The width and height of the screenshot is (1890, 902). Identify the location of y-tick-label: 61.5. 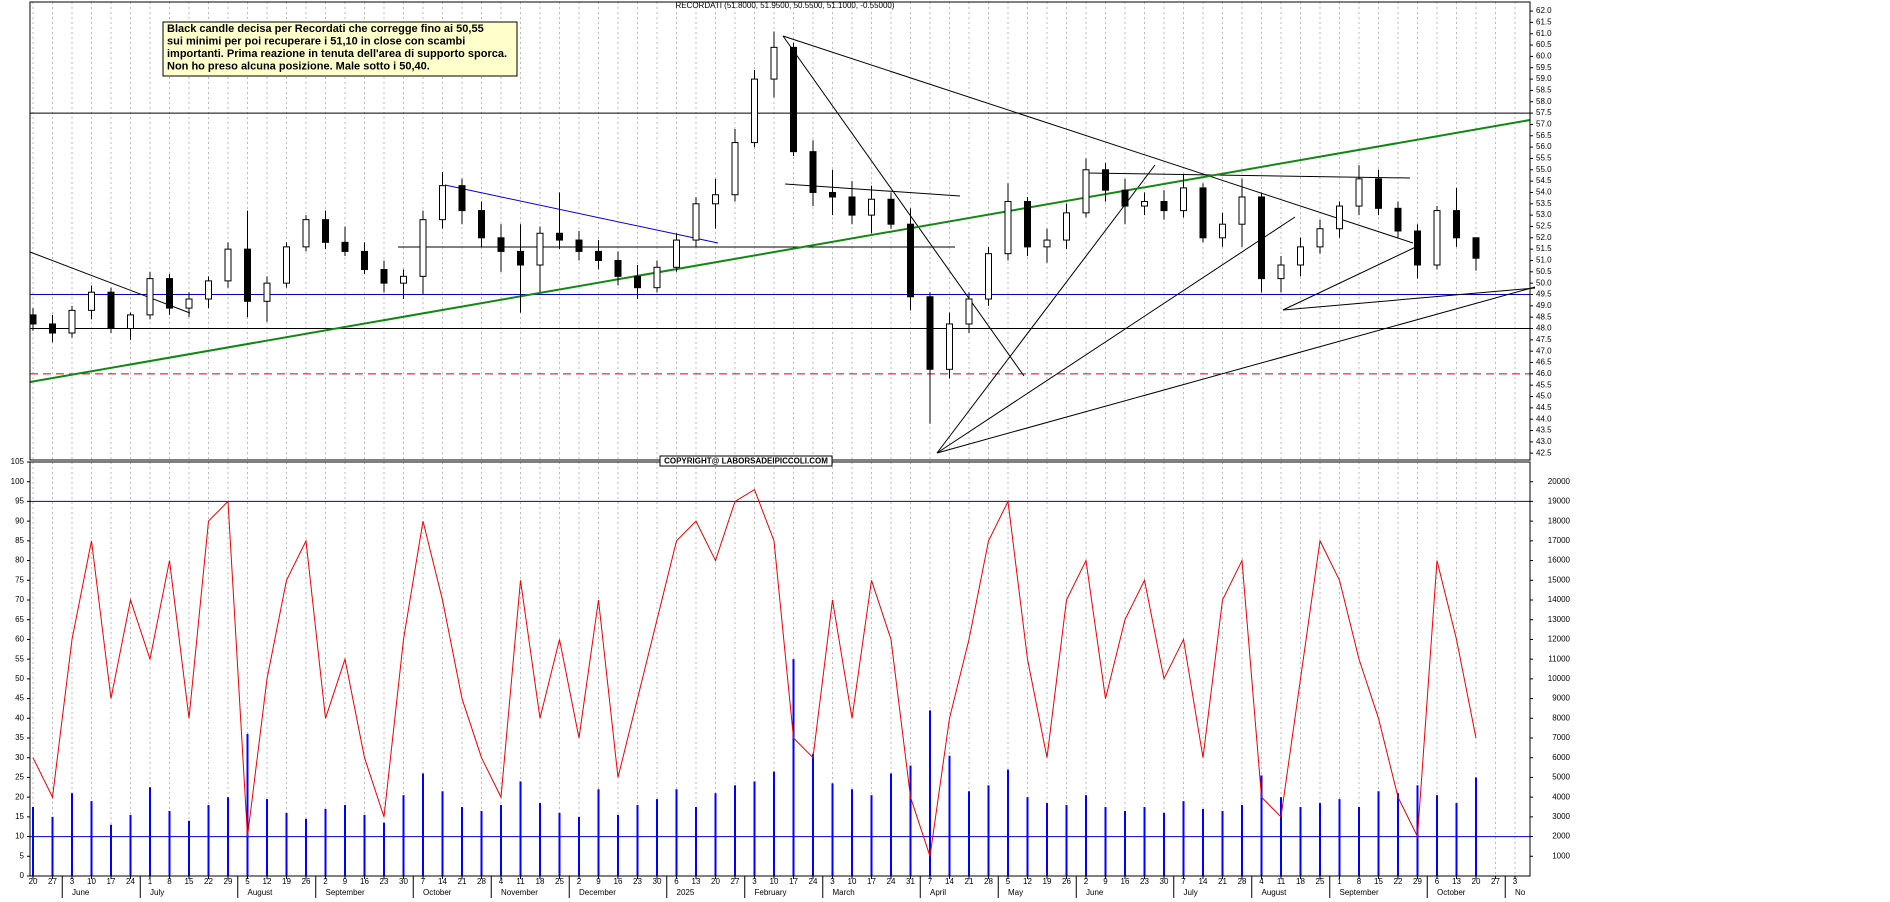
(1544, 22).